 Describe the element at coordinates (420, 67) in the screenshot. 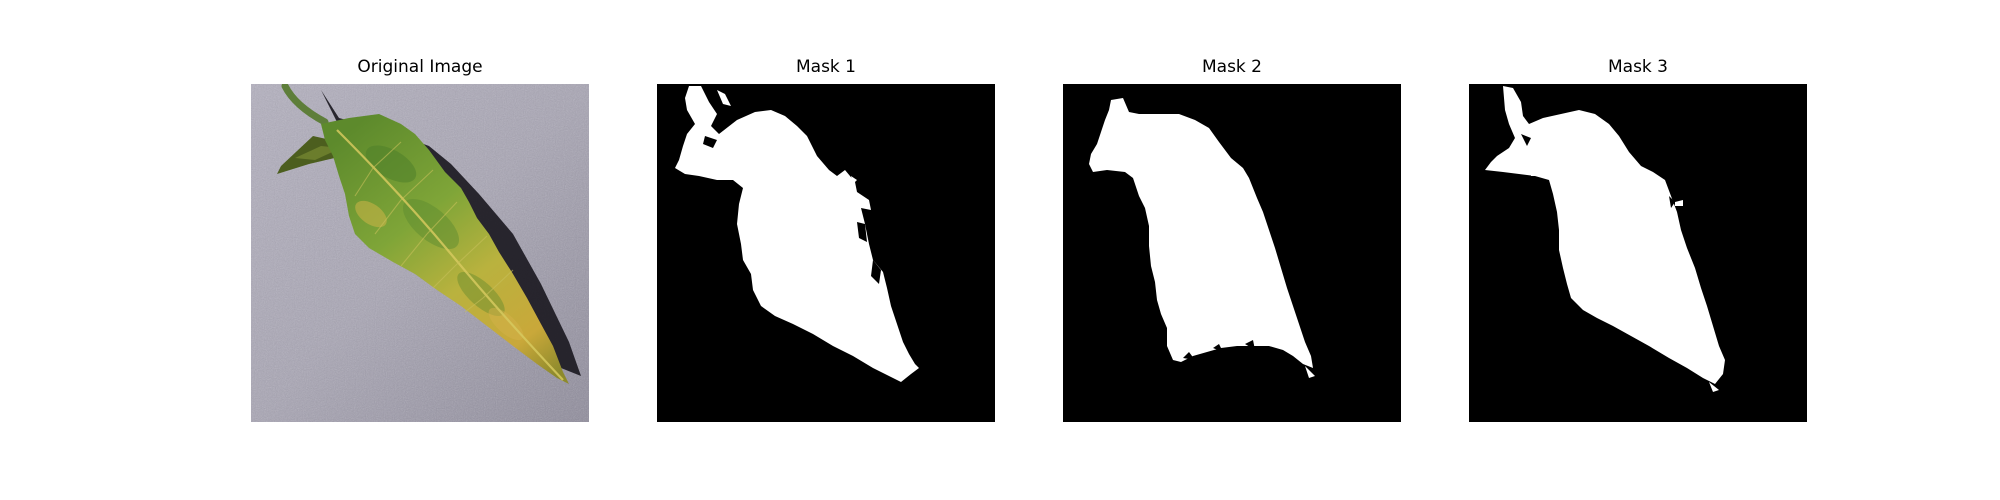

I see `original-image-title: Original Image` at that location.